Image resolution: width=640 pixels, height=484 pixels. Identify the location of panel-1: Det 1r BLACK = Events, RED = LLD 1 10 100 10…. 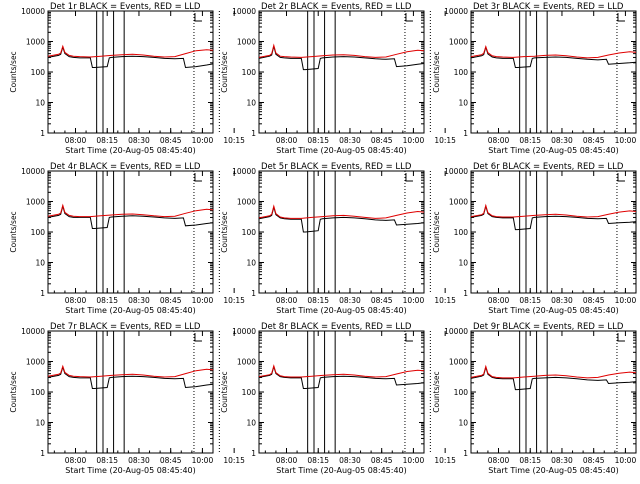
(127, 78).